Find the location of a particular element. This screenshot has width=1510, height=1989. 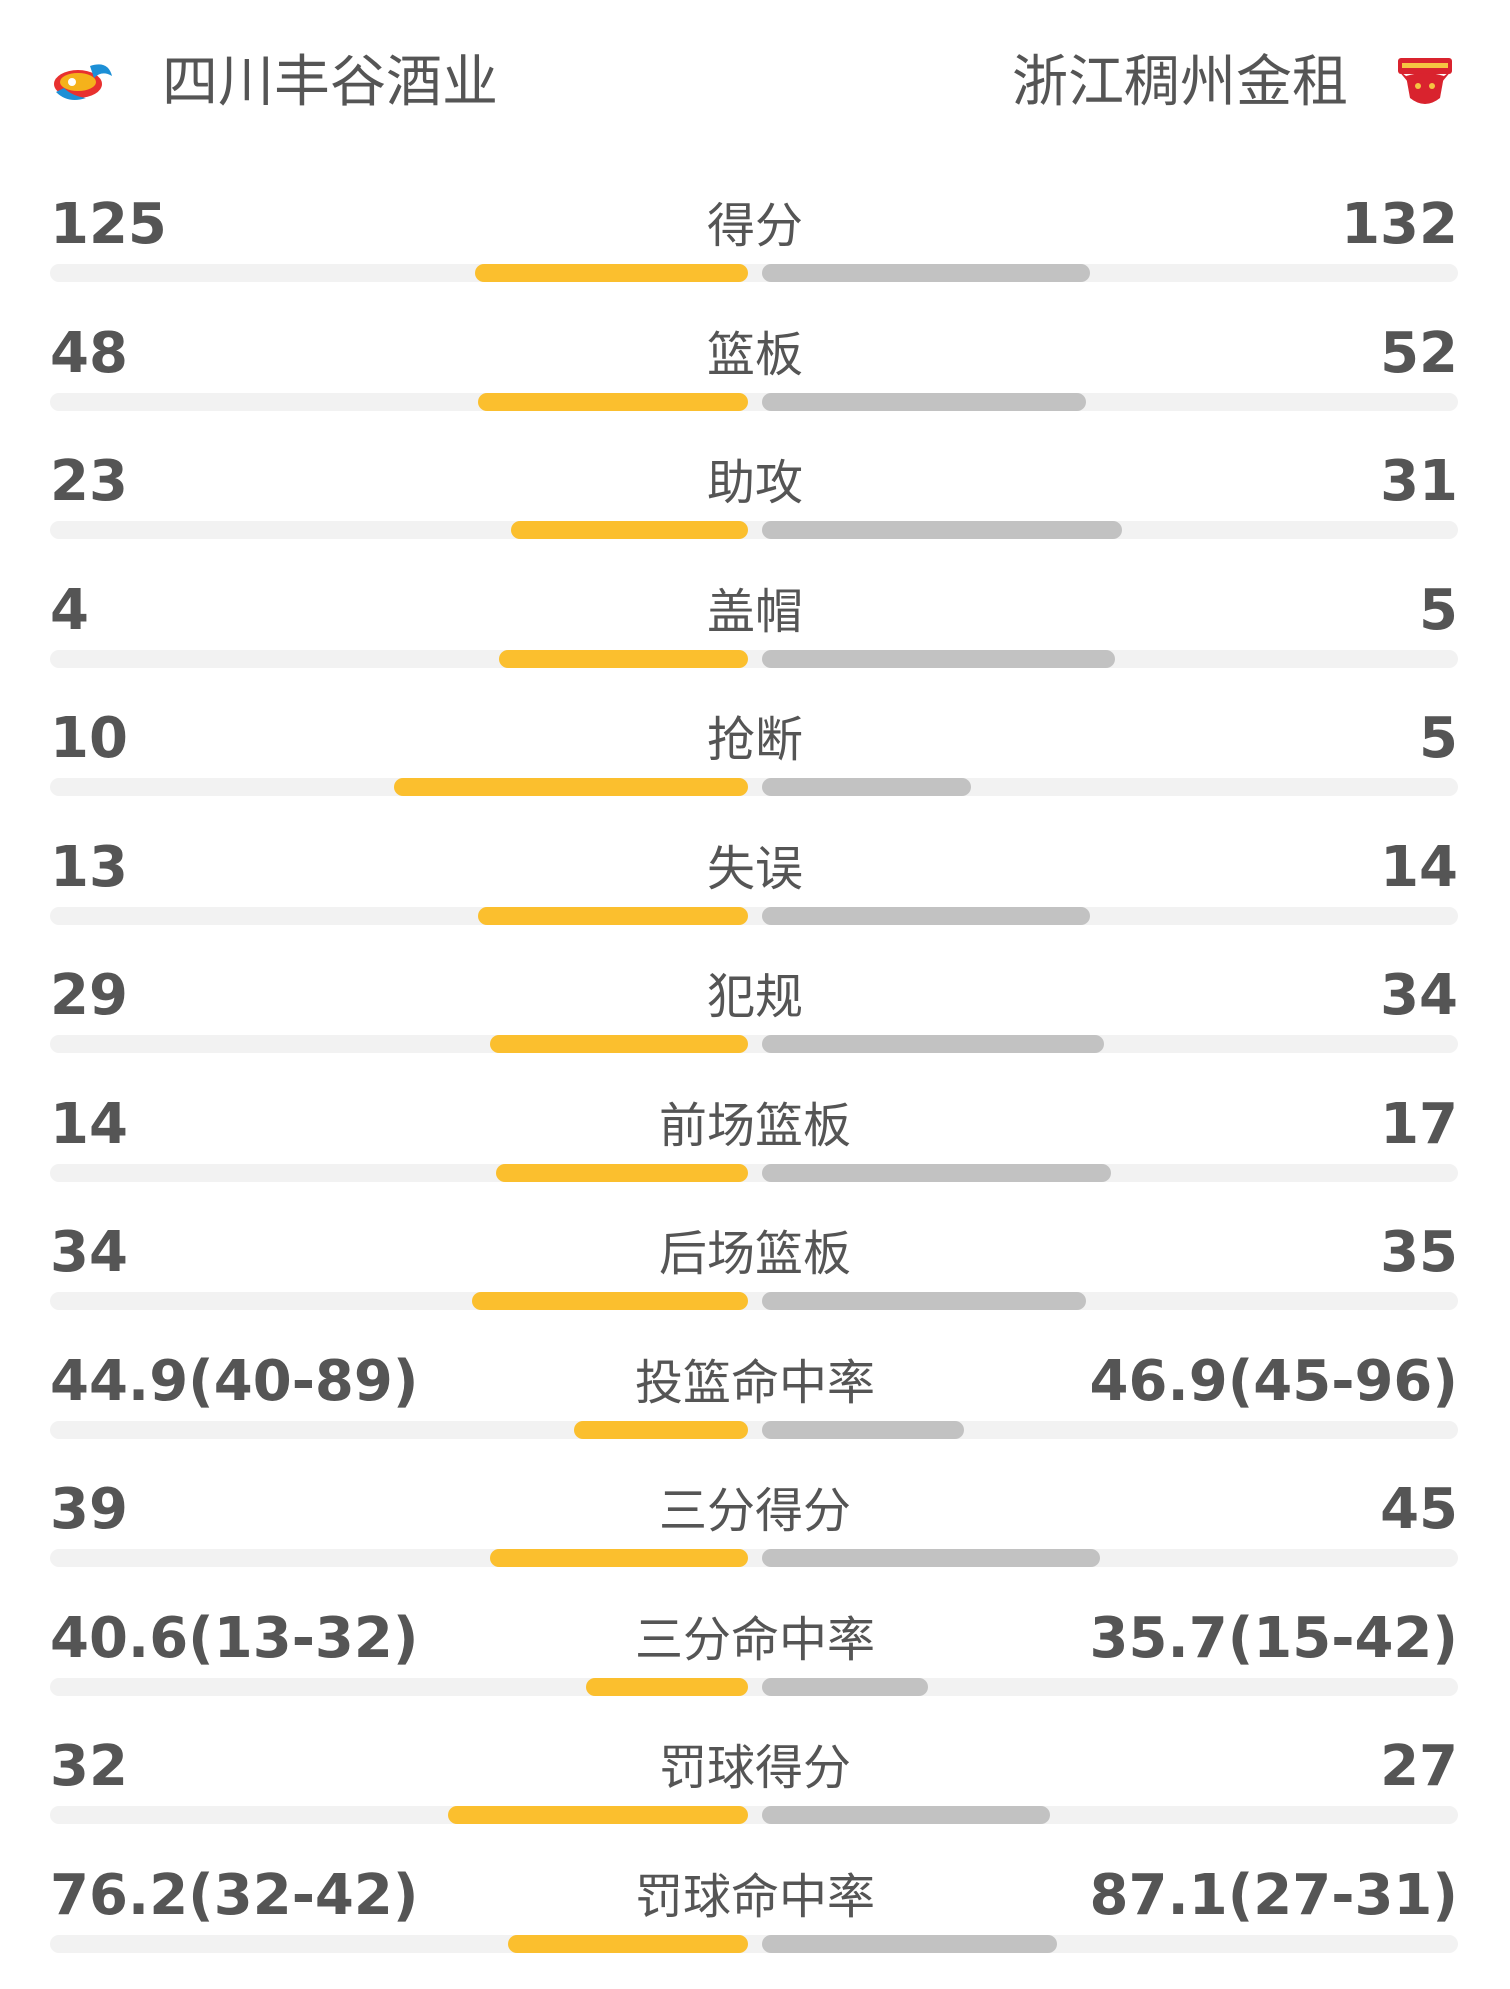

stat-row: 48 篮板 52 is located at coordinates (755, 383).